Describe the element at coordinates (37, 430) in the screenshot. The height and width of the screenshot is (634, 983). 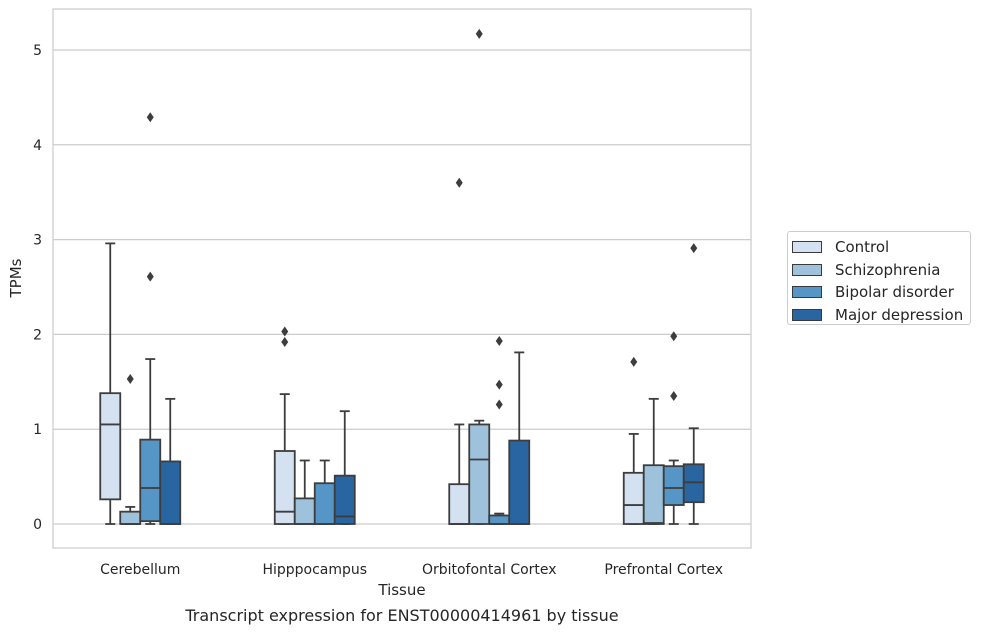
I see `y-tick-label: 1` at that location.